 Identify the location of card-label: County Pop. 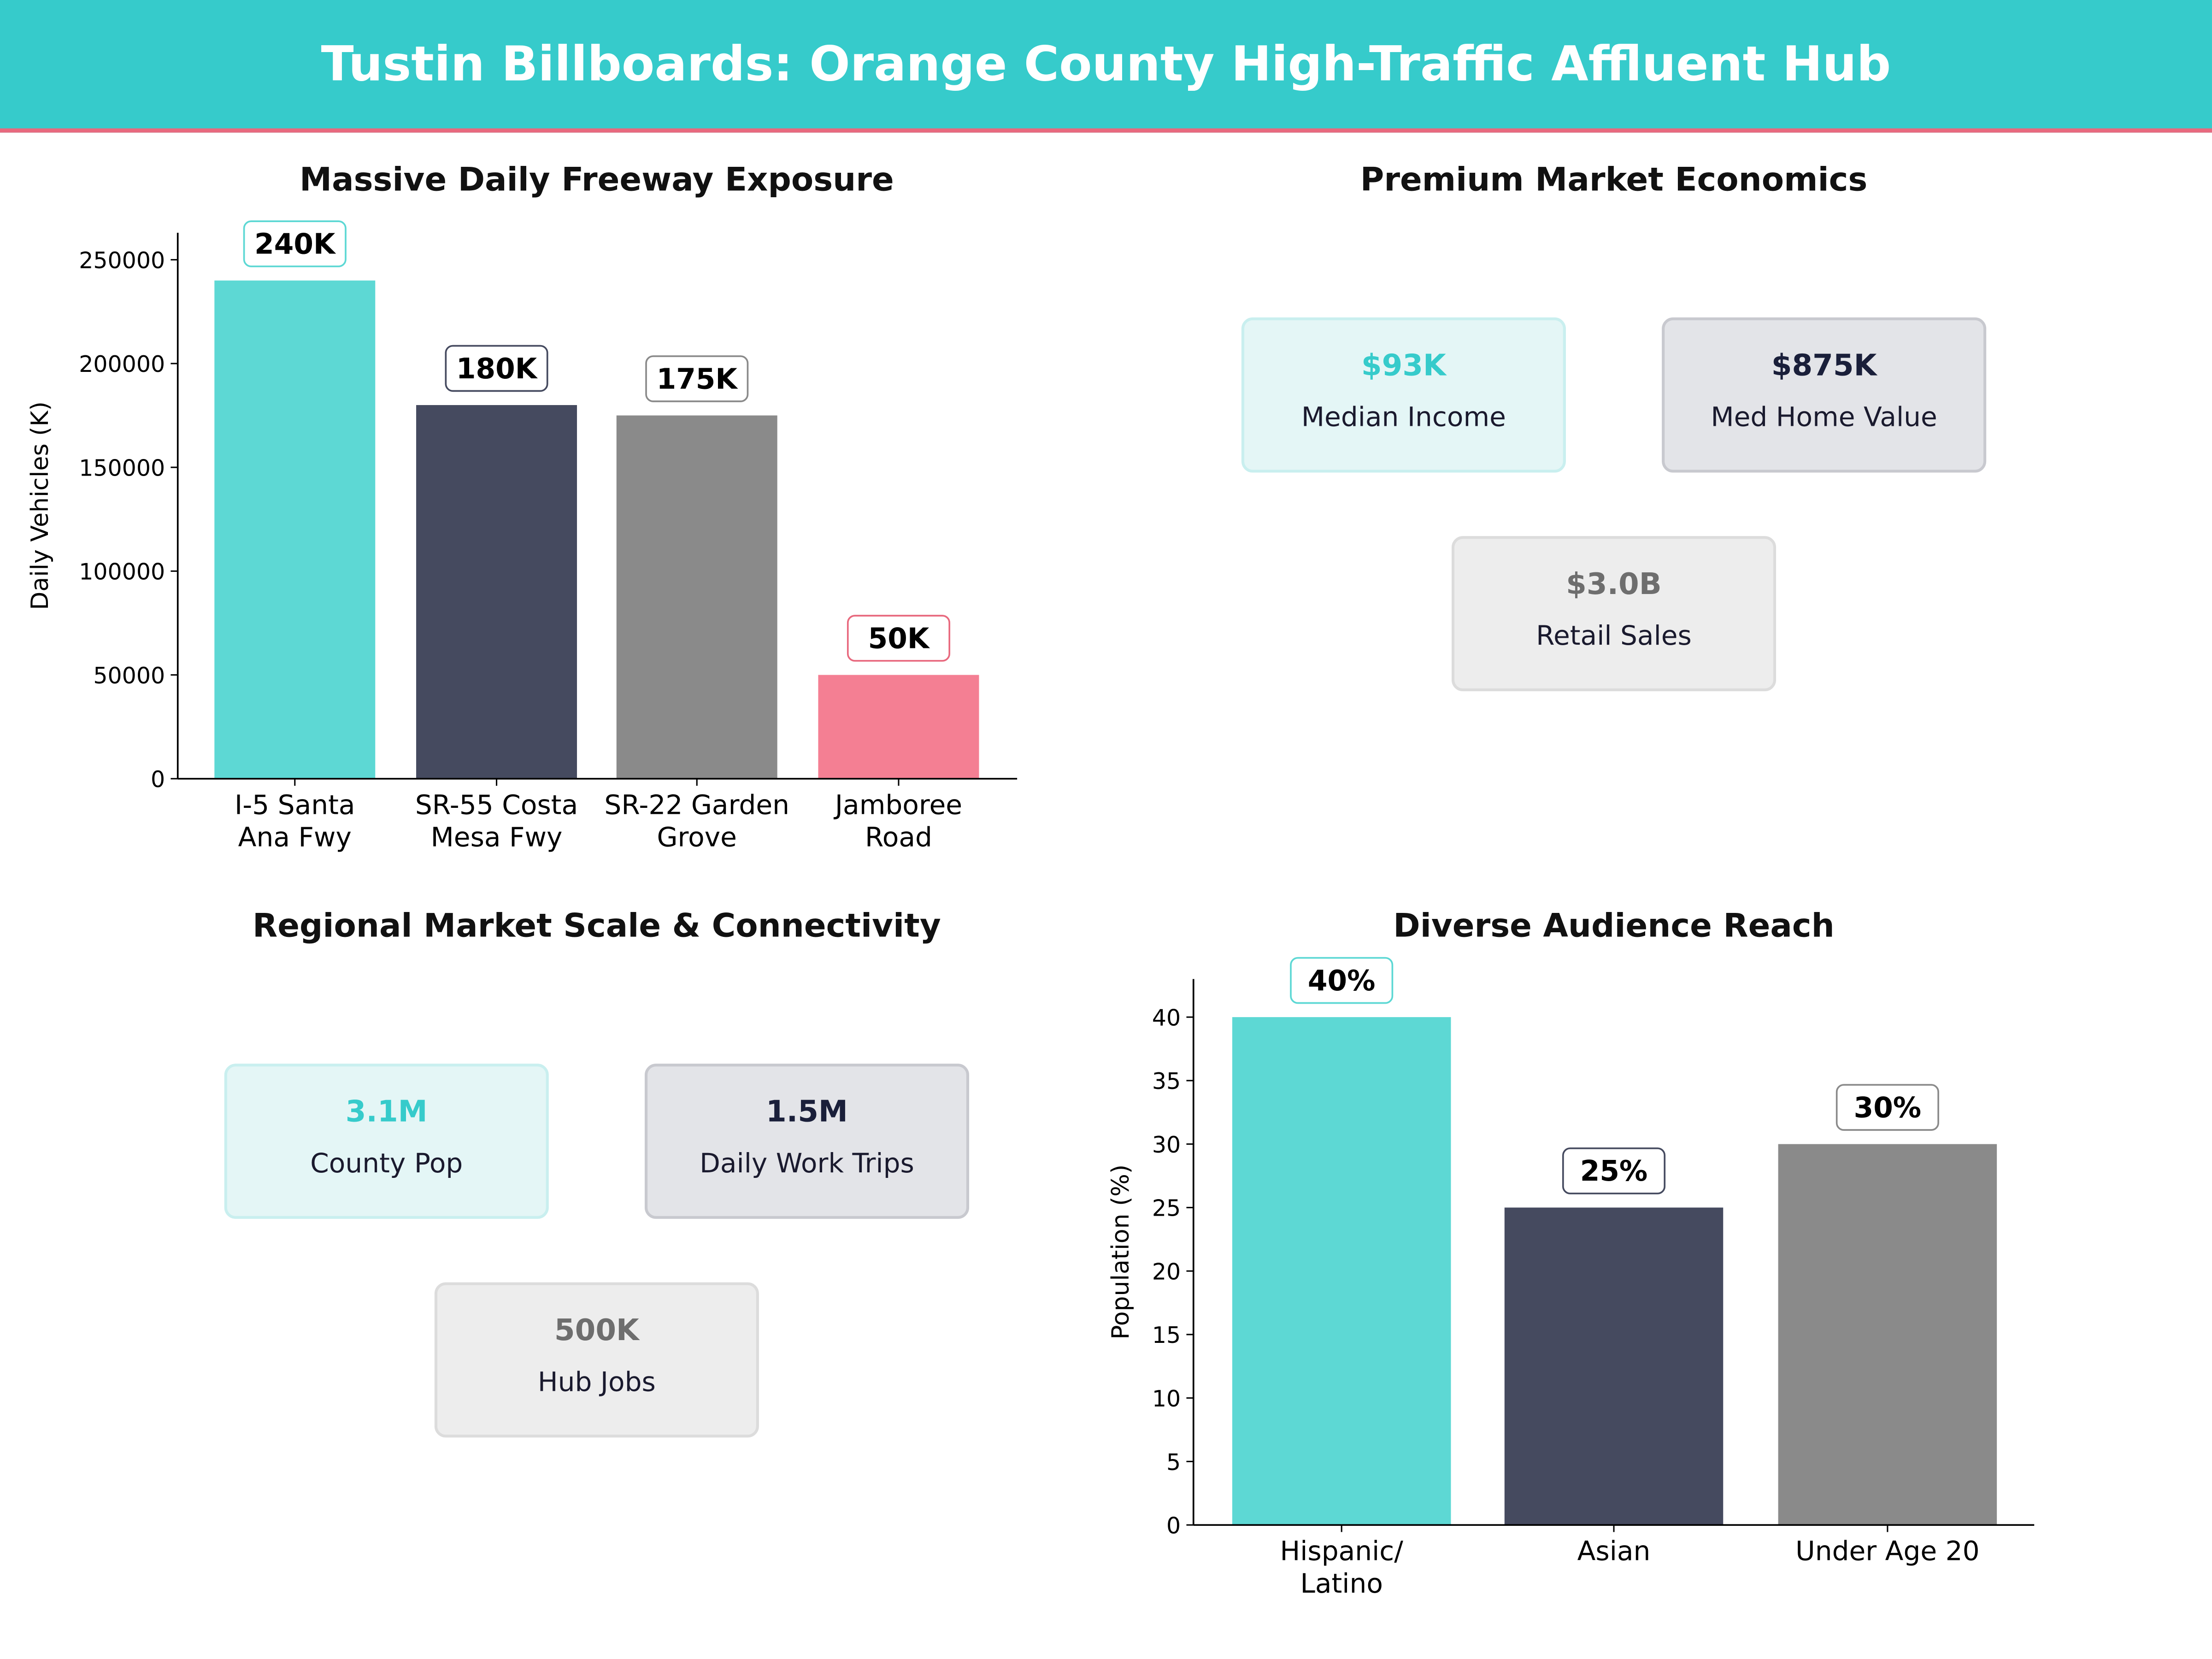
(386, 1164).